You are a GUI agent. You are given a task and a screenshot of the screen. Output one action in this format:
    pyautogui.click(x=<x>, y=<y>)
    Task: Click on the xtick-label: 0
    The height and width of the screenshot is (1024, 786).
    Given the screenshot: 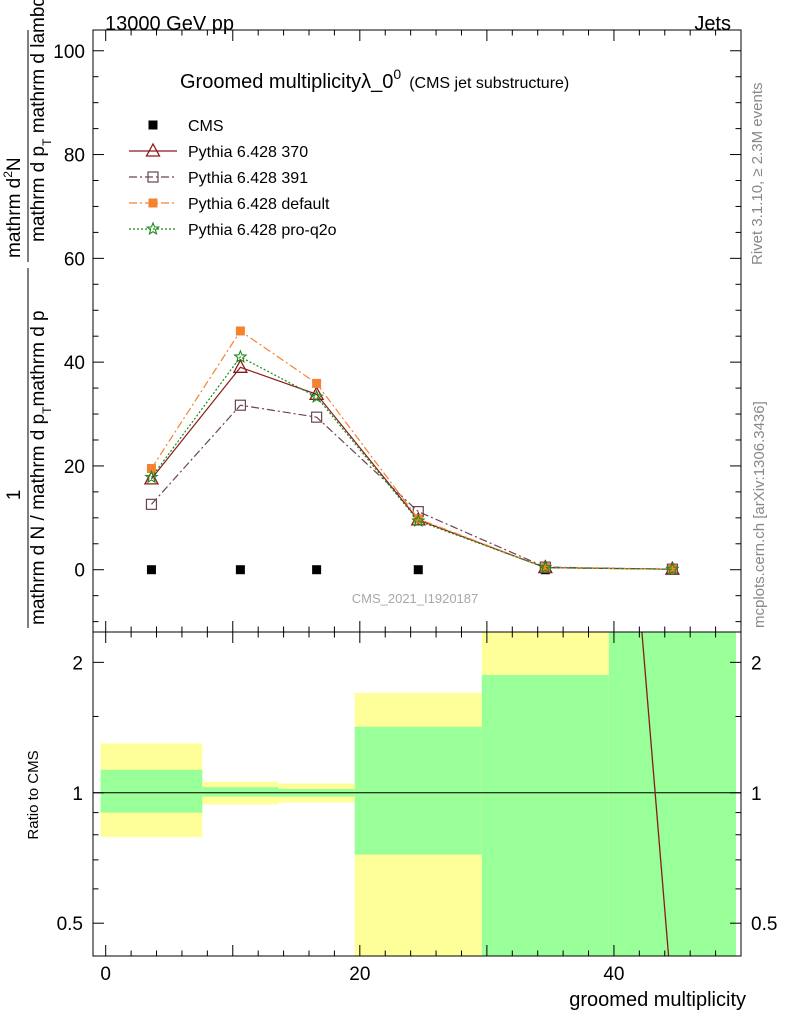 What is the action you would take?
    pyautogui.click(x=105, y=974)
    